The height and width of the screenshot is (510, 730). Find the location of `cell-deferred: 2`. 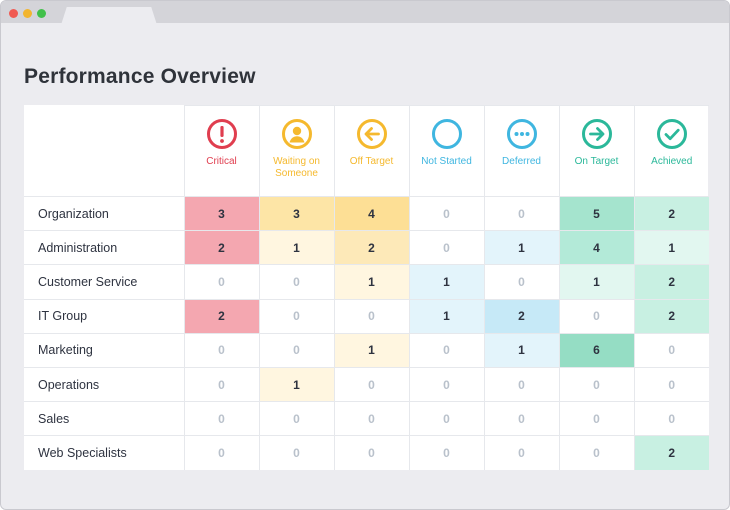

cell-deferred: 2 is located at coordinates (521, 316).